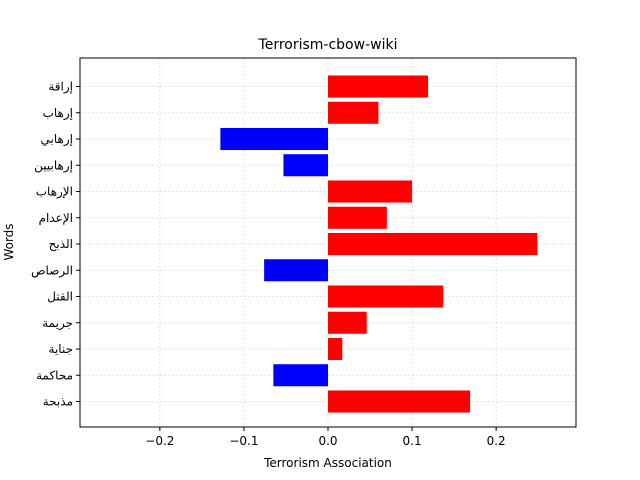 The height and width of the screenshot is (480, 640). I want to click on y-tick-label: إرهابي, so click(57, 139).